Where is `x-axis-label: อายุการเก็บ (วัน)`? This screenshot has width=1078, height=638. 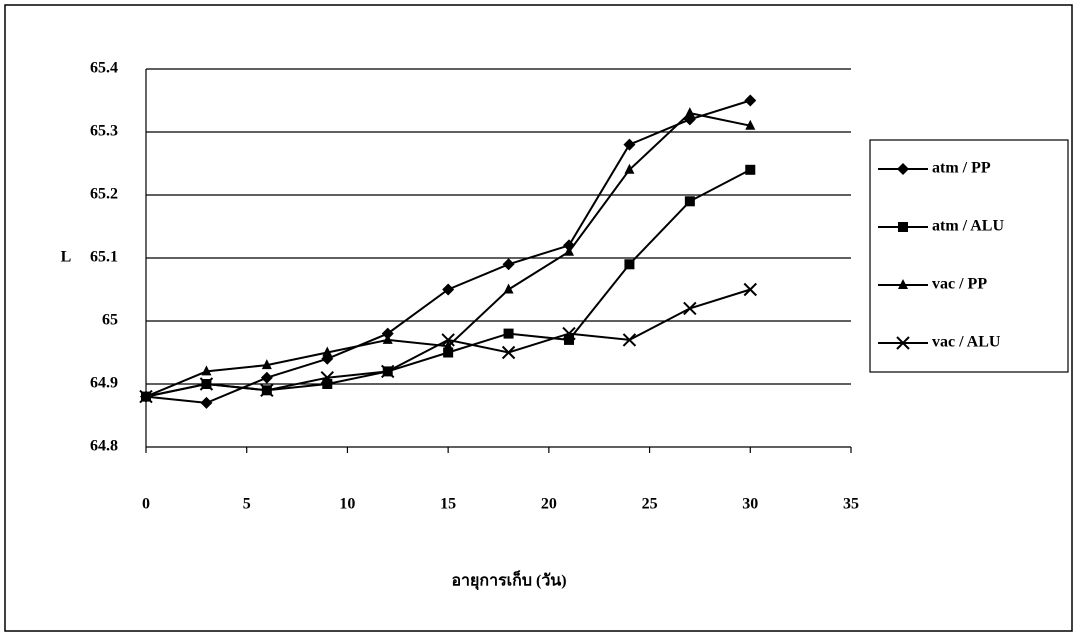 x-axis-label: อายุการเก็บ (วัน) is located at coordinates (508, 580).